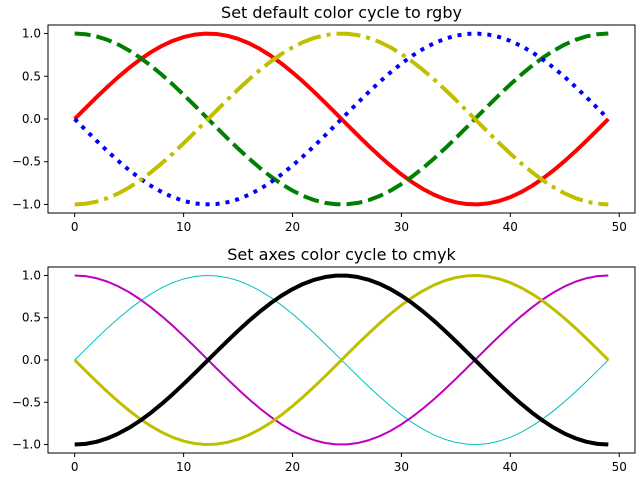 The height and width of the screenshot is (480, 640). I want to click on y-tick-label-bottom: 0.0, so click(31, 360).